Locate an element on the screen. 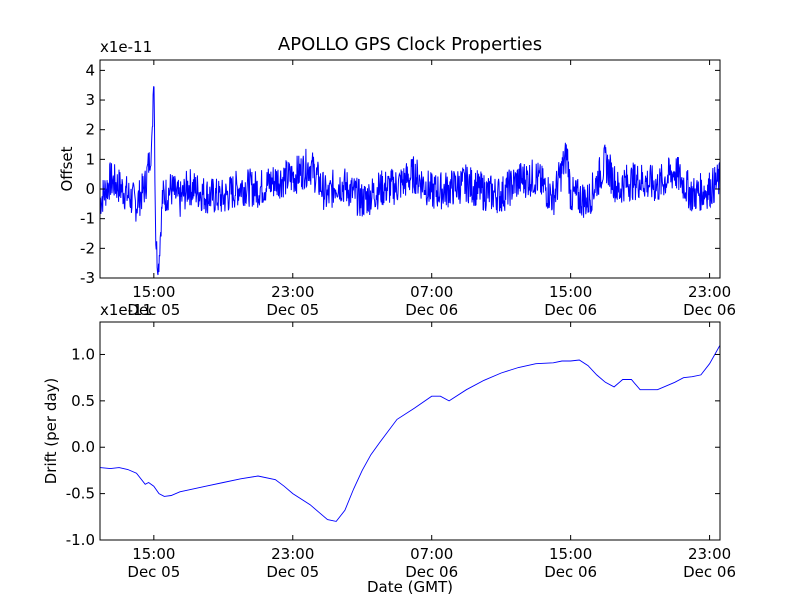 The height and width of the screenshot is (600, 800). offset-y-axis-label: Offset is located at coordinates (67, 168).